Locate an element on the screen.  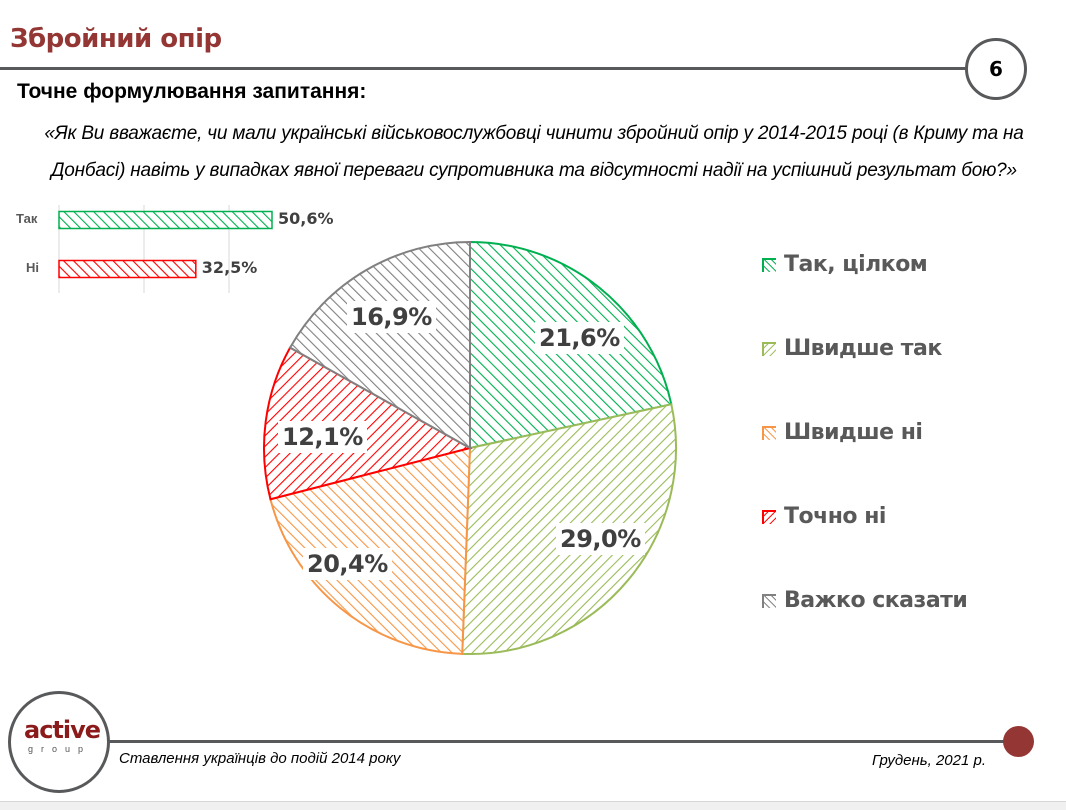
bar-category-label: Так is located at coordinates (27, 218).